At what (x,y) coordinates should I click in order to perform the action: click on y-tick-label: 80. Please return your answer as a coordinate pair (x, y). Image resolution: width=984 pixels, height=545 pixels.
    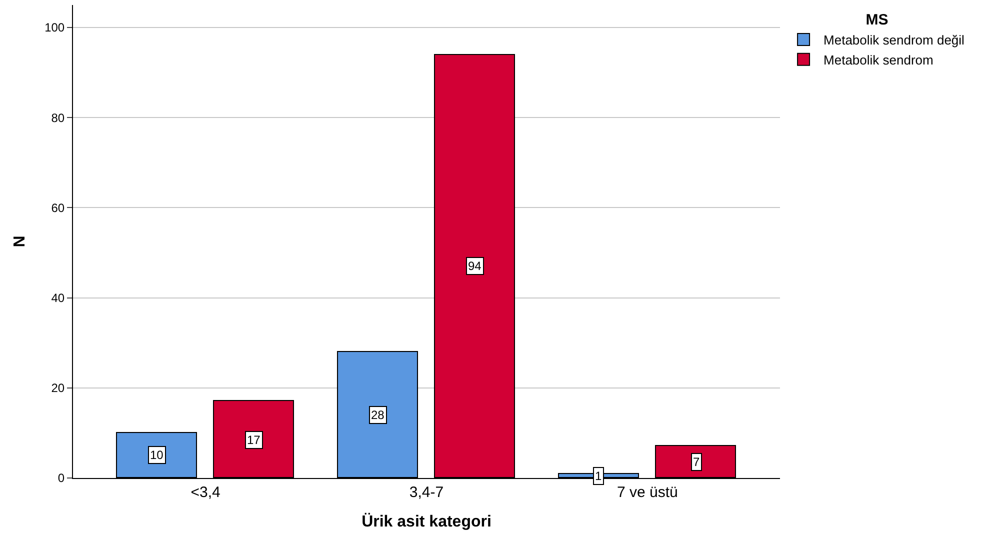
    Looking at the image, I should click on (58, 117).